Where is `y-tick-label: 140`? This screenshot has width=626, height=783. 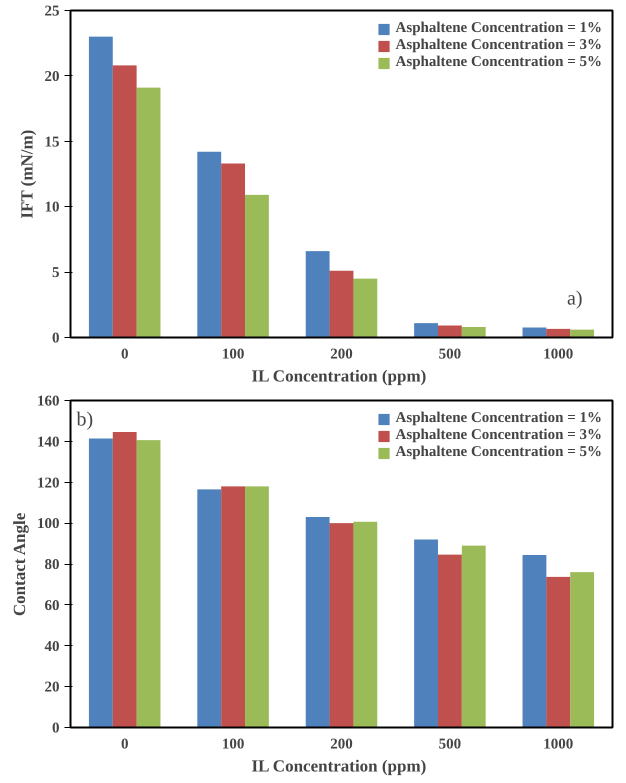
y-tick-label: 140 is located at coordinates (48, 442).